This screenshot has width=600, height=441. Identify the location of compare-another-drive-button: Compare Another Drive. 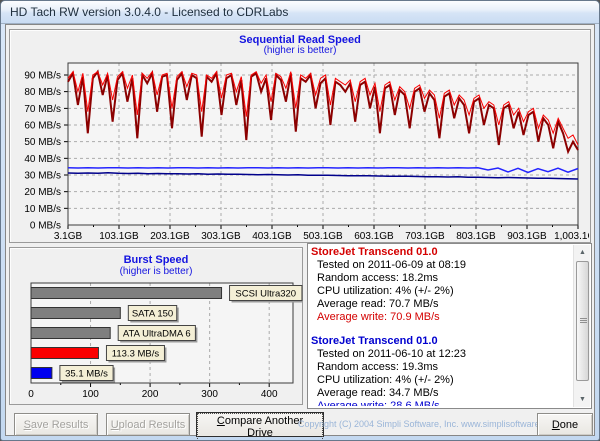
(260, 426).